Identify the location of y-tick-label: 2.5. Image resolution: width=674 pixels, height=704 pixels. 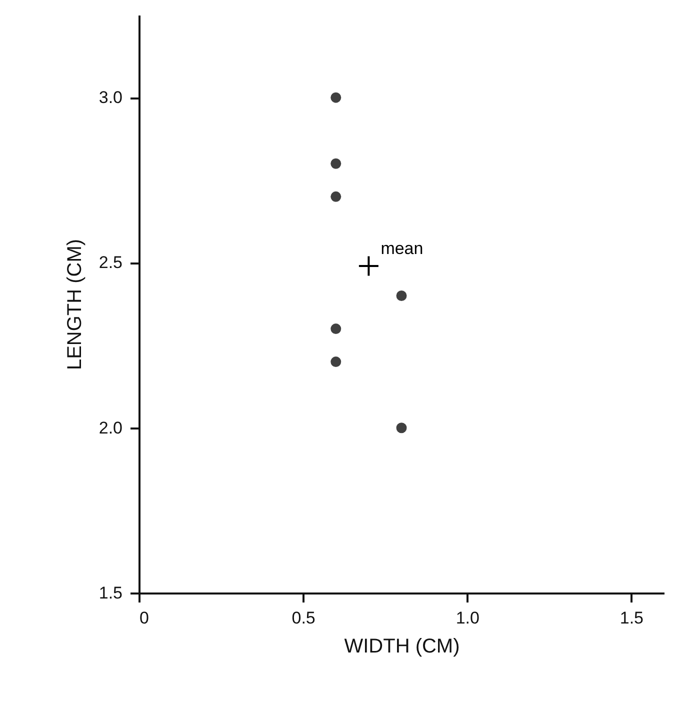
(110, 262).